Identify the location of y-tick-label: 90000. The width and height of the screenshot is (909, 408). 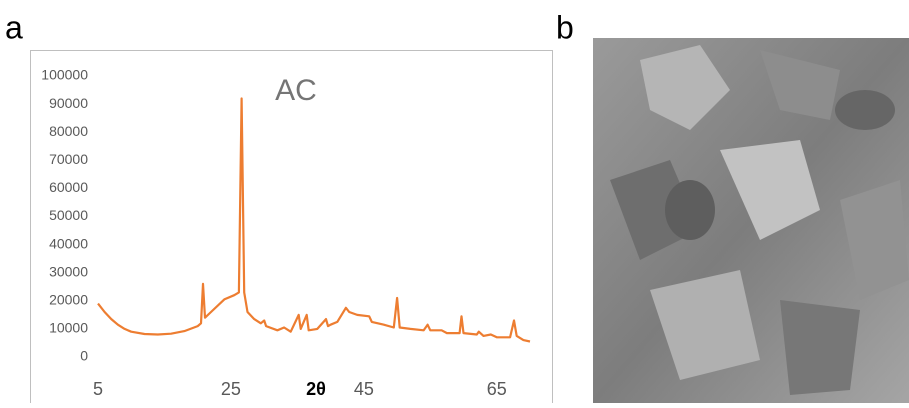
(68, 103).